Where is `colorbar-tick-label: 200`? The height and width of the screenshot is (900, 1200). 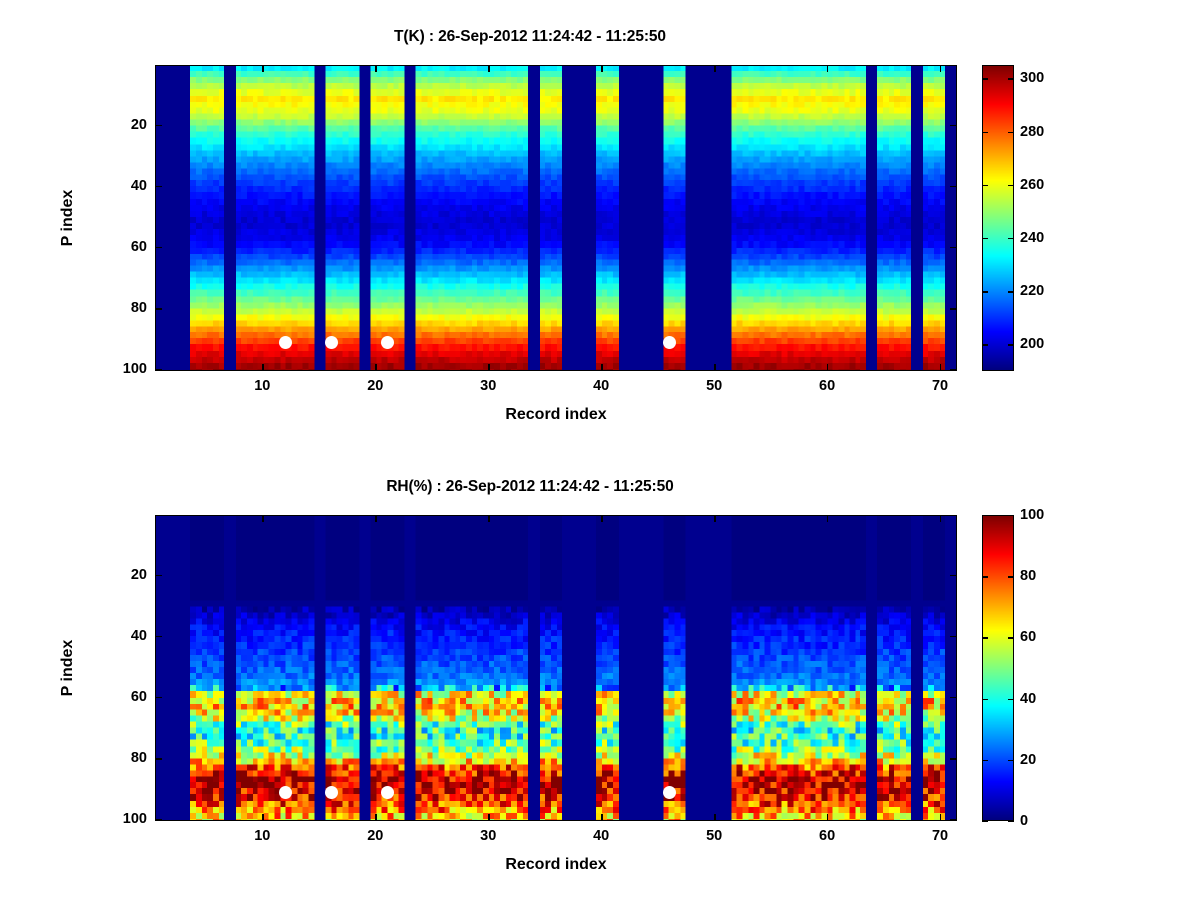 colorbar-tick-label: 200 is located at coordinates (1032, 344).